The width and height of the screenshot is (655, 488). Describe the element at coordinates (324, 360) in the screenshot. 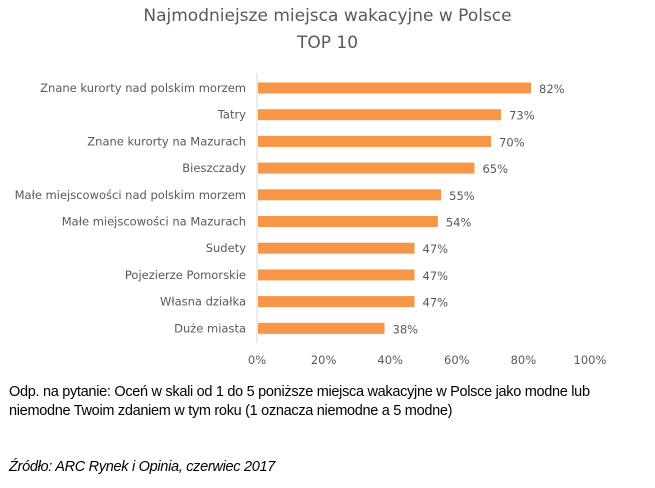

I see `x-tick-label: 20%` at that location.